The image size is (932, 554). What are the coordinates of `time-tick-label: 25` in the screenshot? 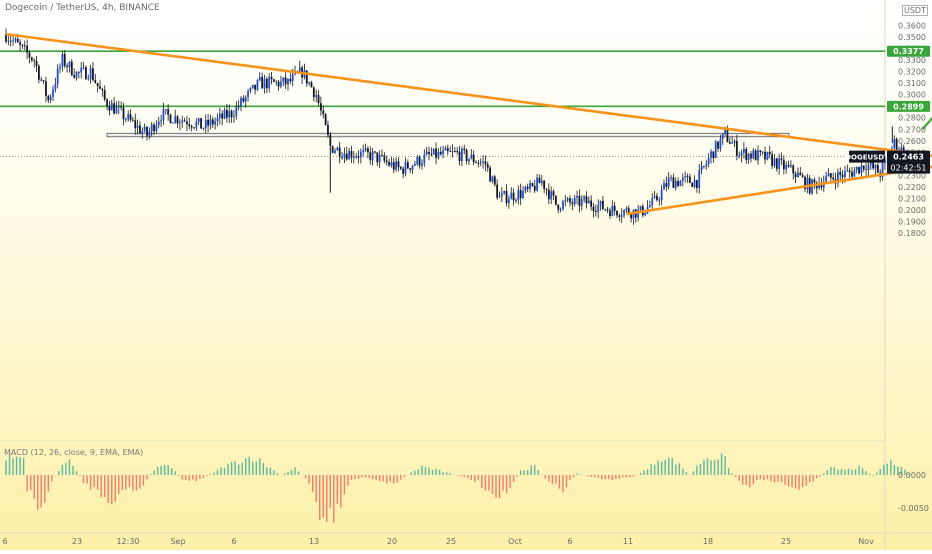 It's located at (451, 541).